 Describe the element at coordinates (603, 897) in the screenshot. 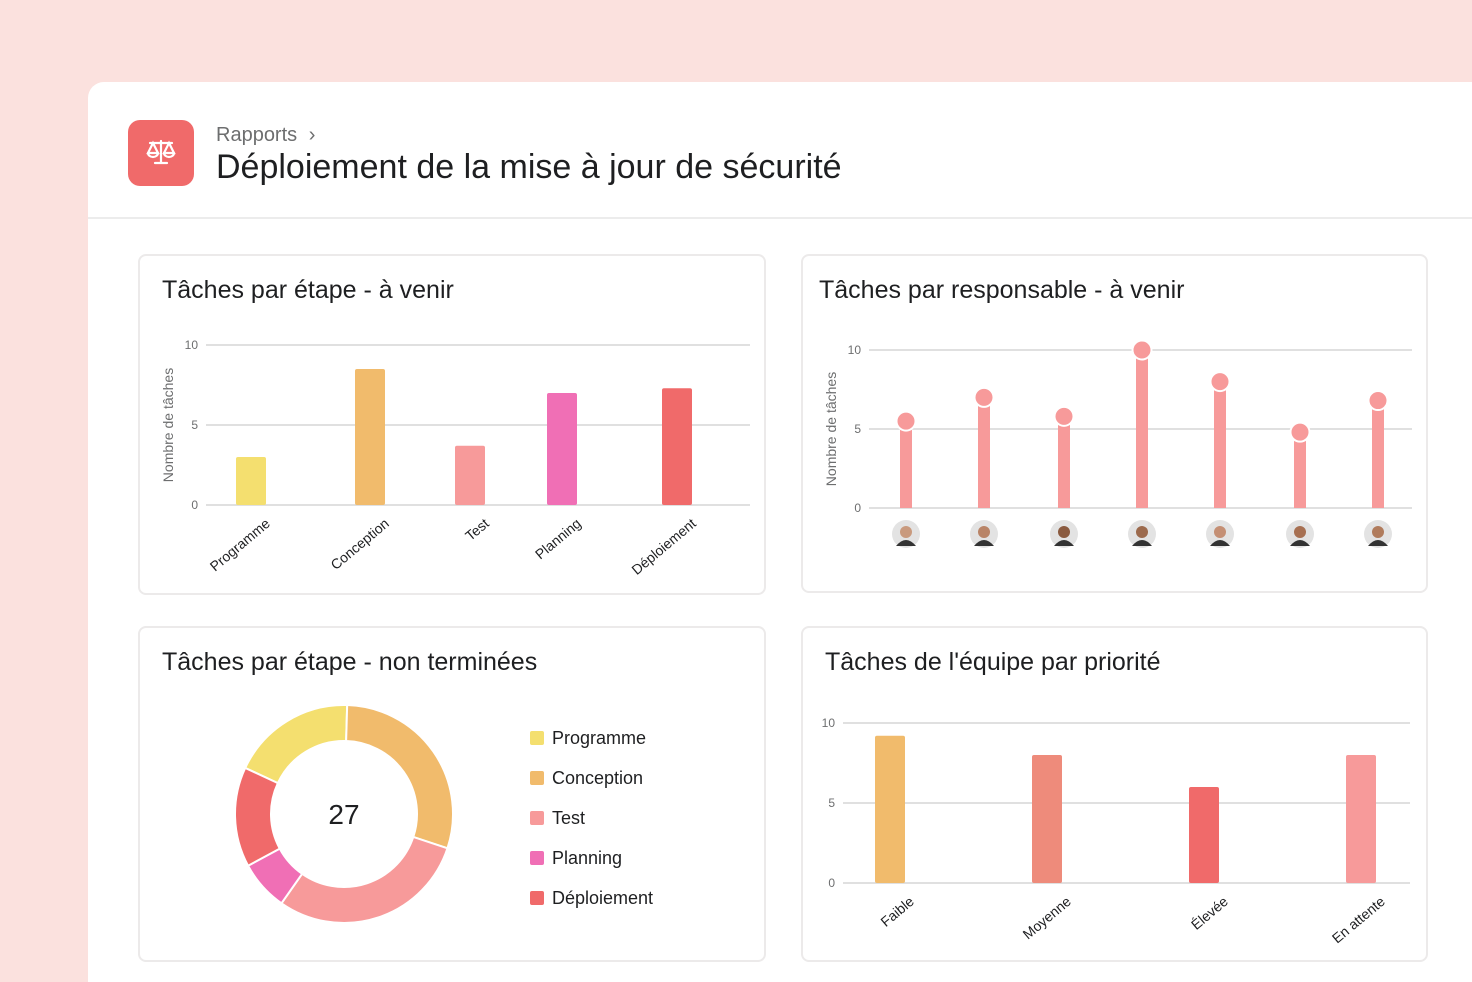

I see `legend-label: Déploiement` at that location.